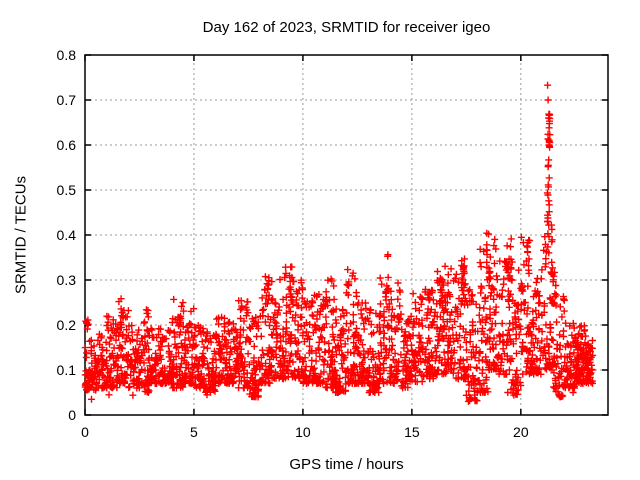 This screenshot has width=640, height=480. What do you see at coordinates (67, 325) in the screenshot?
I see `y-tick-label: 0.2` at bounding box center [67, 325].